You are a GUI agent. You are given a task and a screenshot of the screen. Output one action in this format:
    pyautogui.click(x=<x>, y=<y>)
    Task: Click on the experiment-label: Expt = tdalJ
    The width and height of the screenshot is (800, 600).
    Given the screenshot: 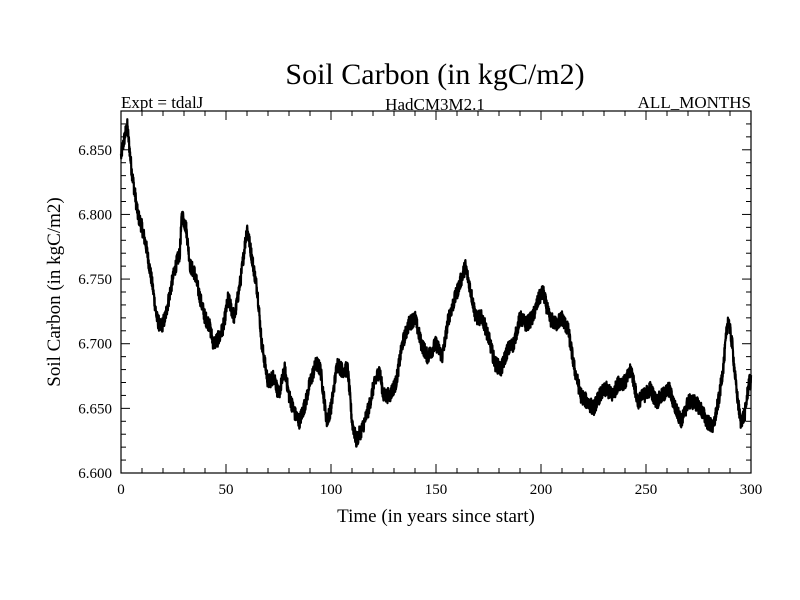 What is the action you would take?
    pyautogui.click(x=162, y=102)
    